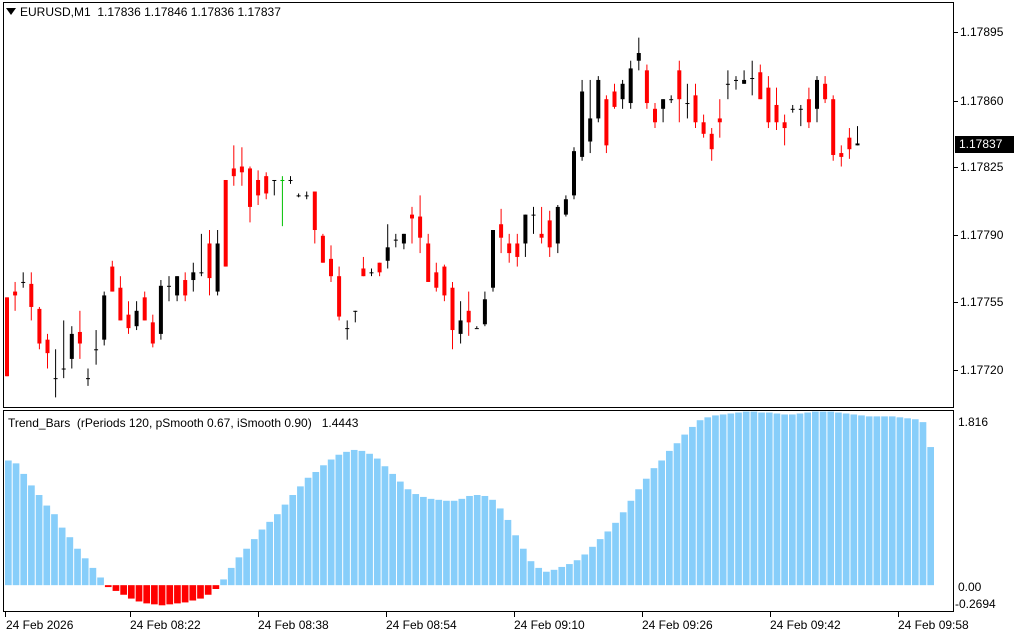 The image size is (1024, 640). What do you see at coordinates (11, 11) in the screenshot?
I see `dropdown-triangle-icon` at bounding box center [11, 11].